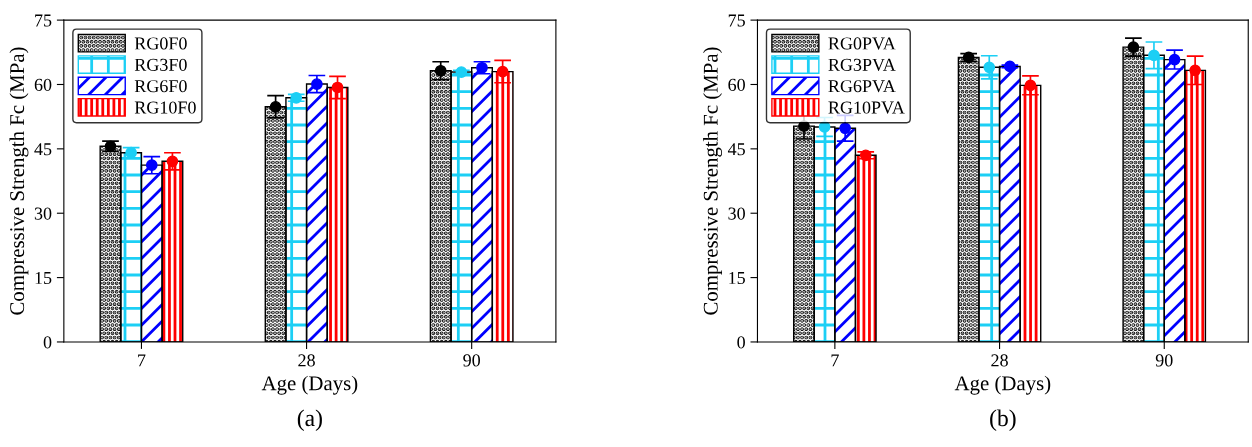  What do you see at coordinates (160, 64) in the screenshot?
I see `legend-label: RG3F0` at bounding box center [160, 64].